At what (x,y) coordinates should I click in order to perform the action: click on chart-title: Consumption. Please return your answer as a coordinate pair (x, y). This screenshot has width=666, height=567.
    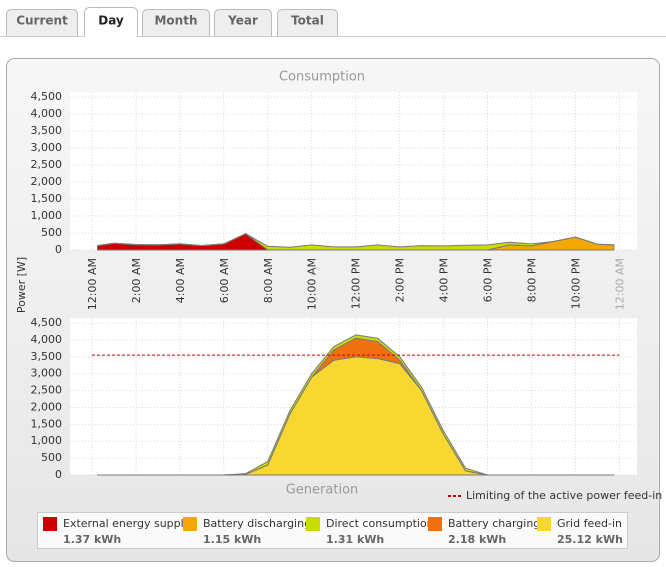
    Looking at the image, I should click on (322, 77).